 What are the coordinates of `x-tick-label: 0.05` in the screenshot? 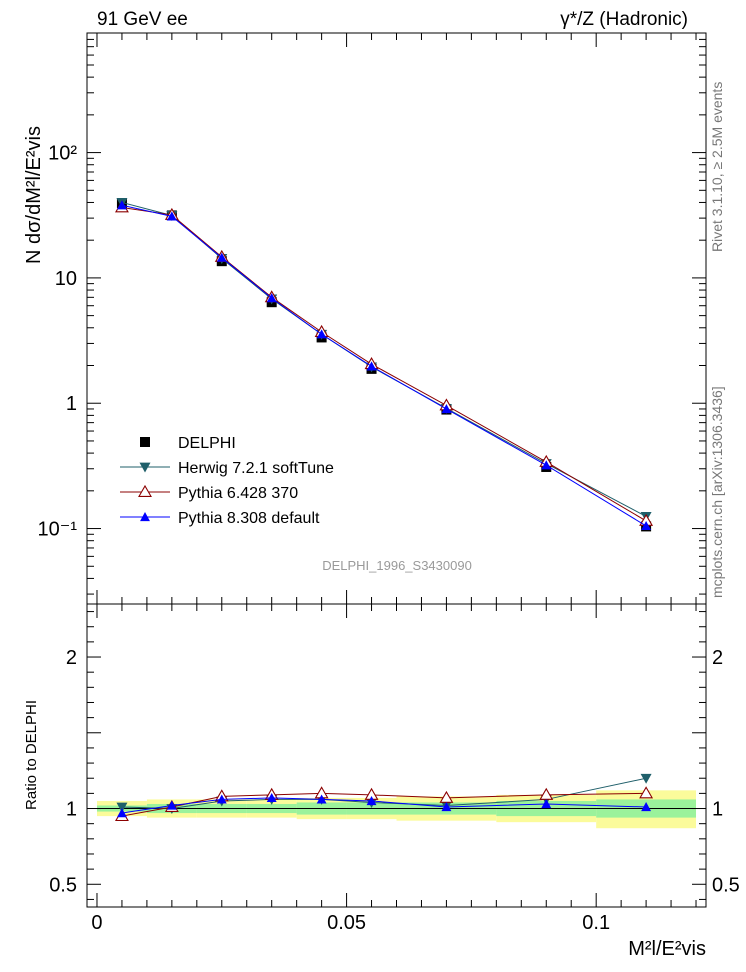 It's located at (346, 923).